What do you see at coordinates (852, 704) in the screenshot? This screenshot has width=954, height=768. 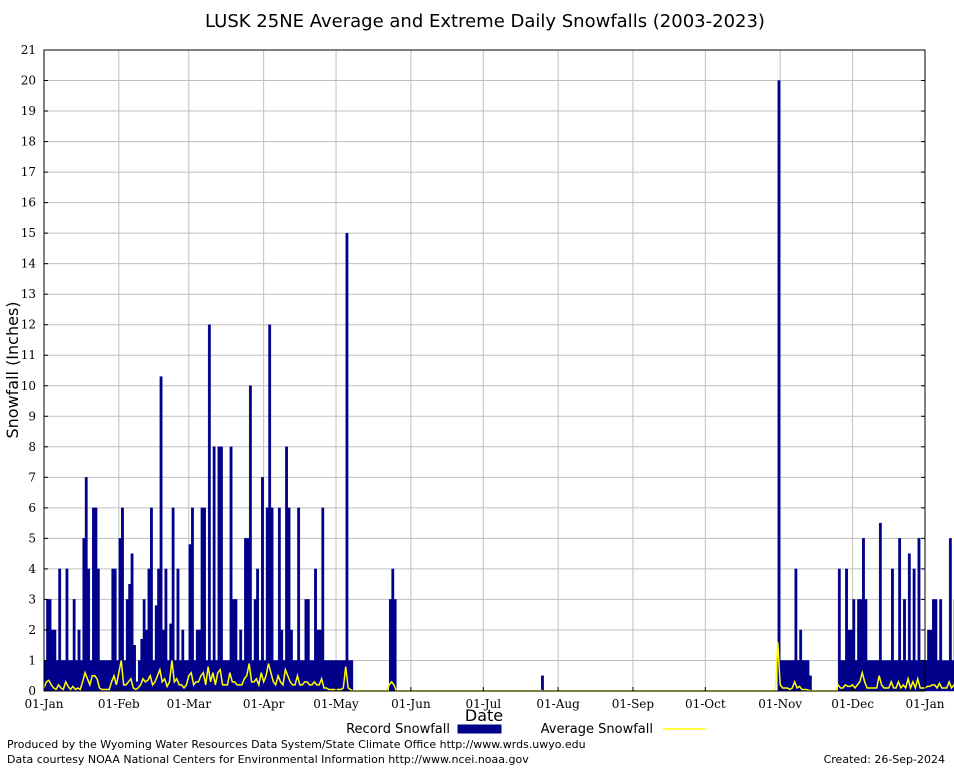 I see `x-tick-label: 01-Dec` at bounding box center [852, 704].